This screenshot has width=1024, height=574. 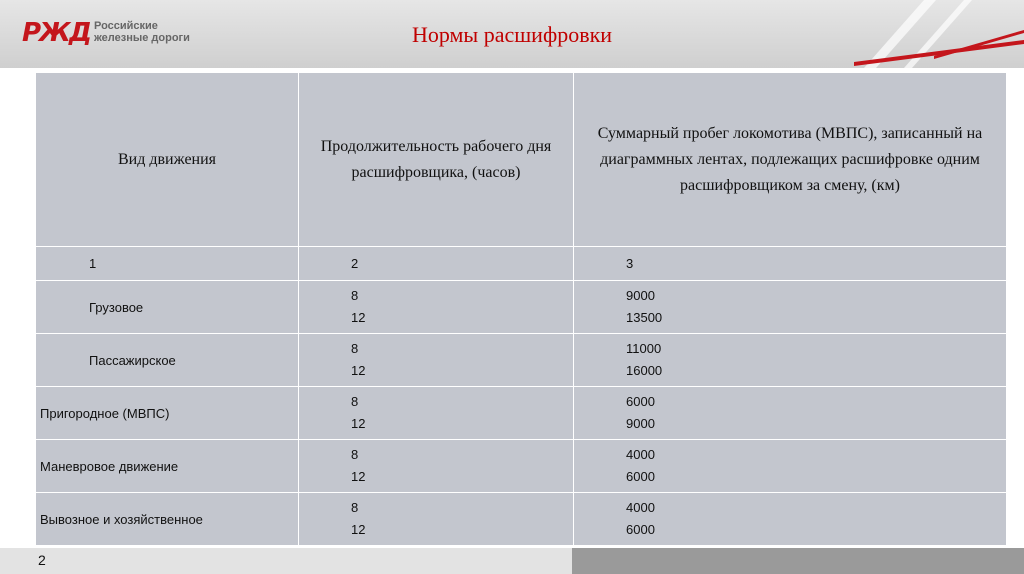 What do you see at coordinates (436, 263) in the screenshot?
I see `number-cell: 2` at bounding box center [436, 263].